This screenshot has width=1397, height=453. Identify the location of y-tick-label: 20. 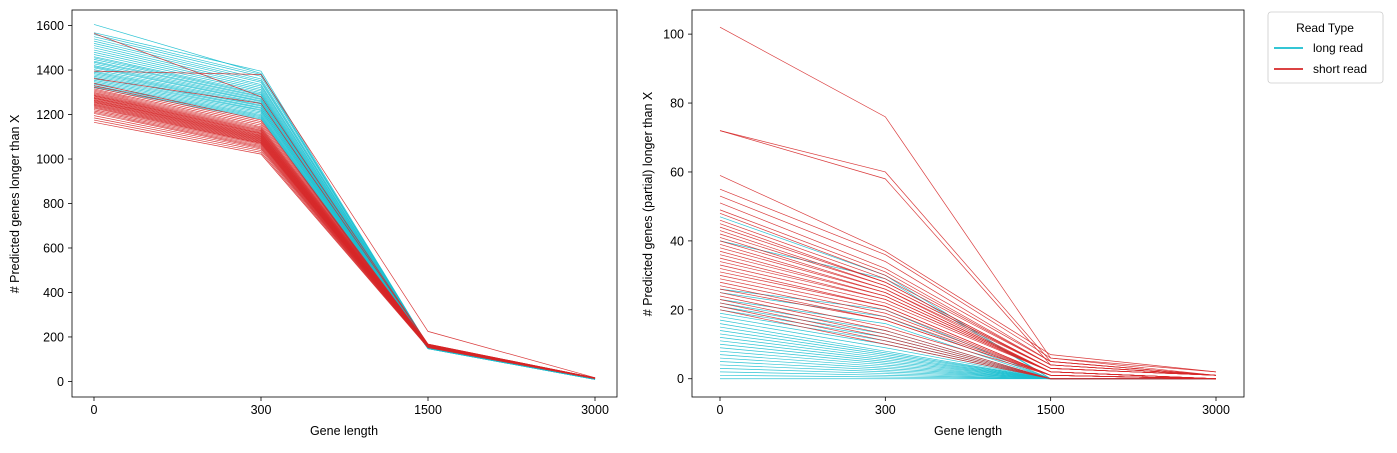
(677, 310).